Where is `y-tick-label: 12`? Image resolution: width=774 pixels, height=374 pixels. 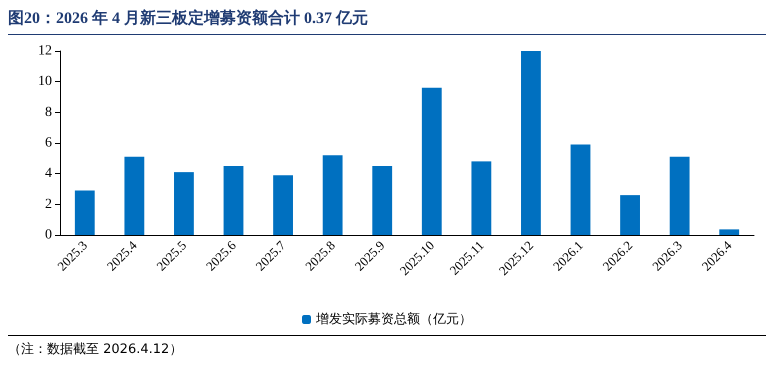
y-tick-label: 12 is located at coordinates (45, 51).